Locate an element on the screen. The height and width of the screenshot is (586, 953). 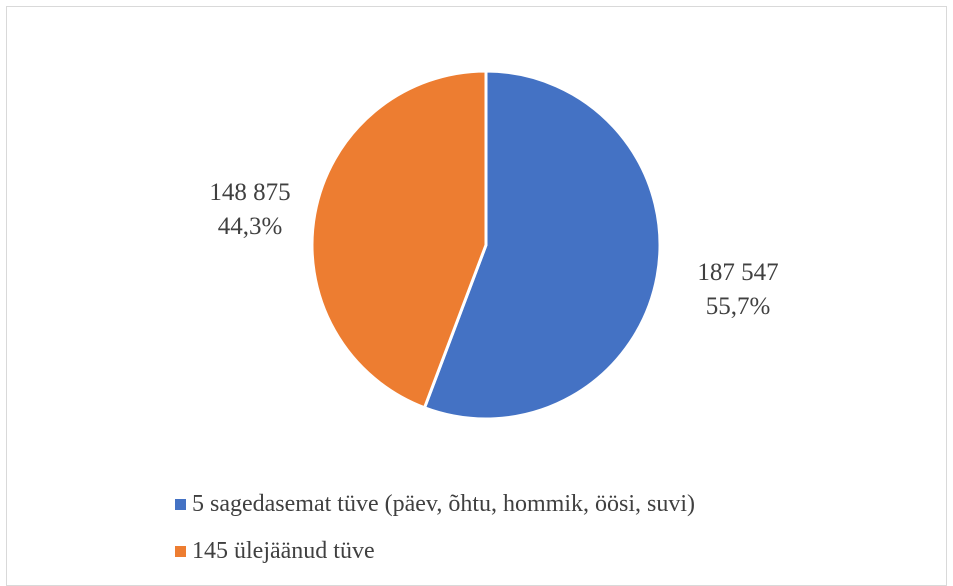
legend-swatch-orange is located at coordinates (180, 551).